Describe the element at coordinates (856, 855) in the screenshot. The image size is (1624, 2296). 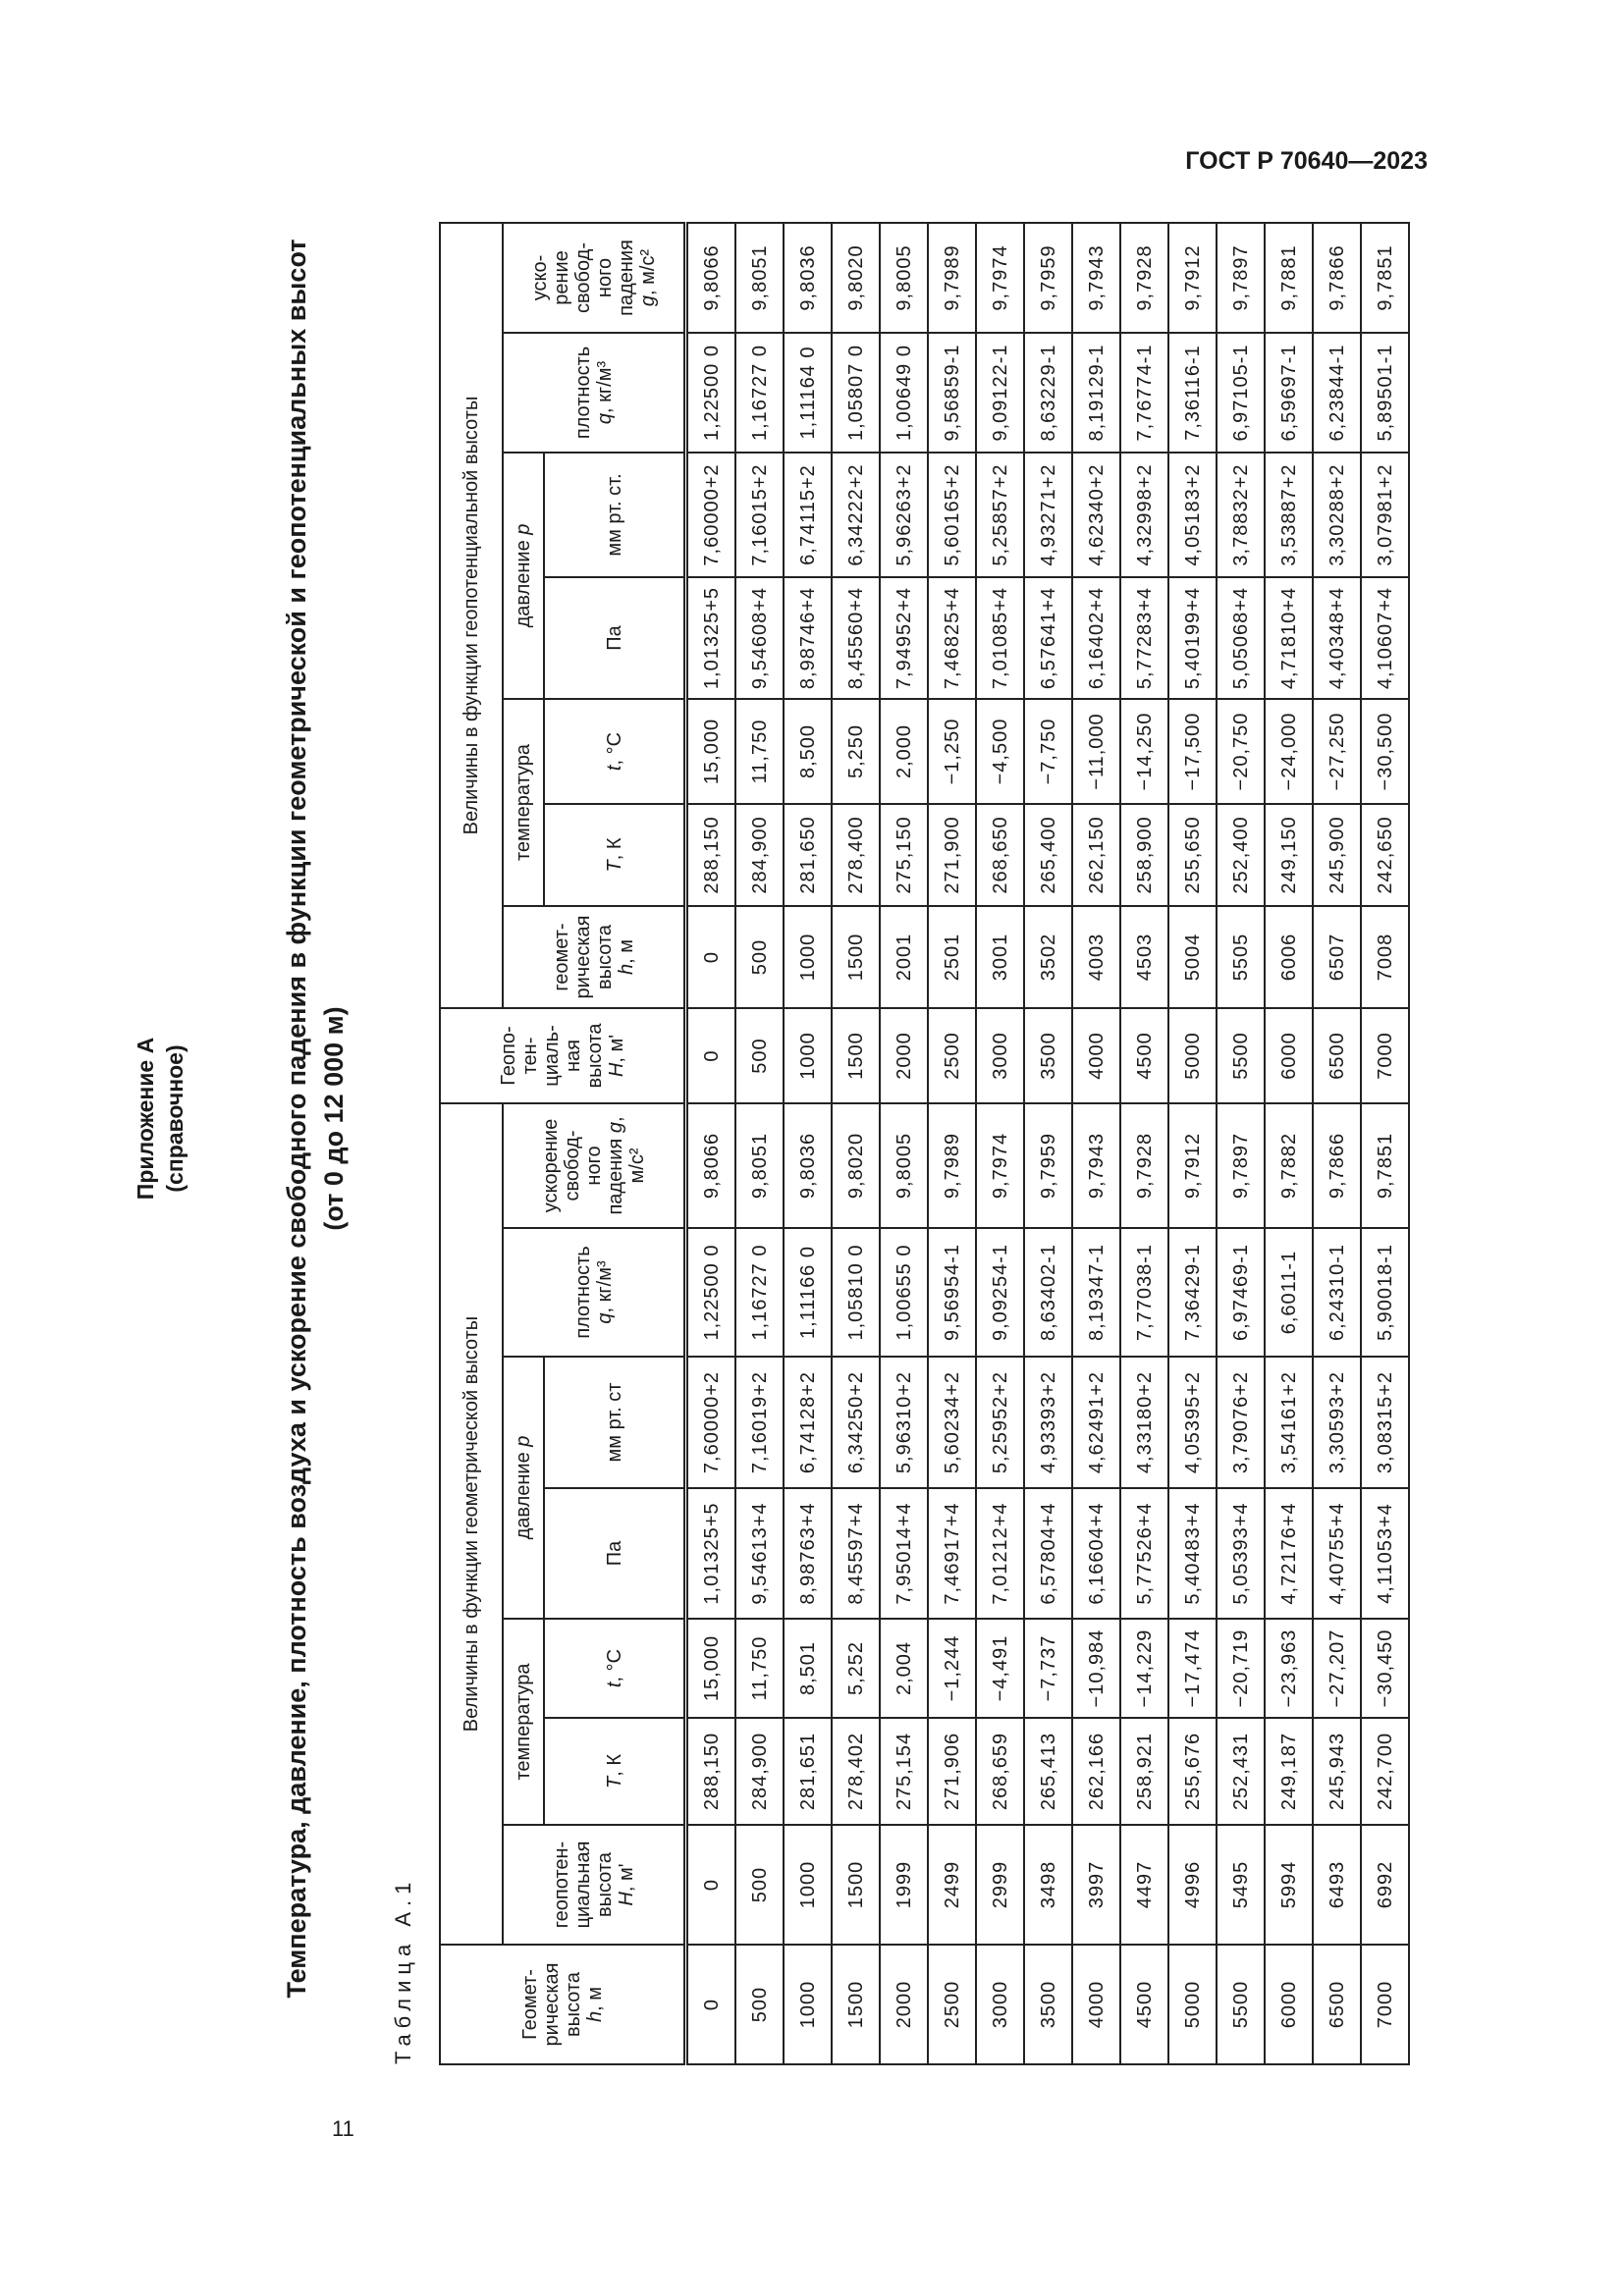
I see `table-cell: 278,400` at that location.